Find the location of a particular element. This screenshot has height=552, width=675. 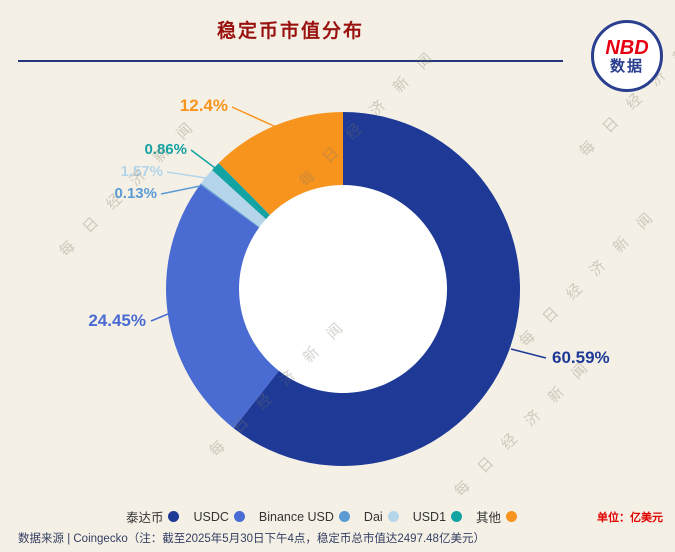

legend-item-4: USD1 is located at coordinates (437, 516).